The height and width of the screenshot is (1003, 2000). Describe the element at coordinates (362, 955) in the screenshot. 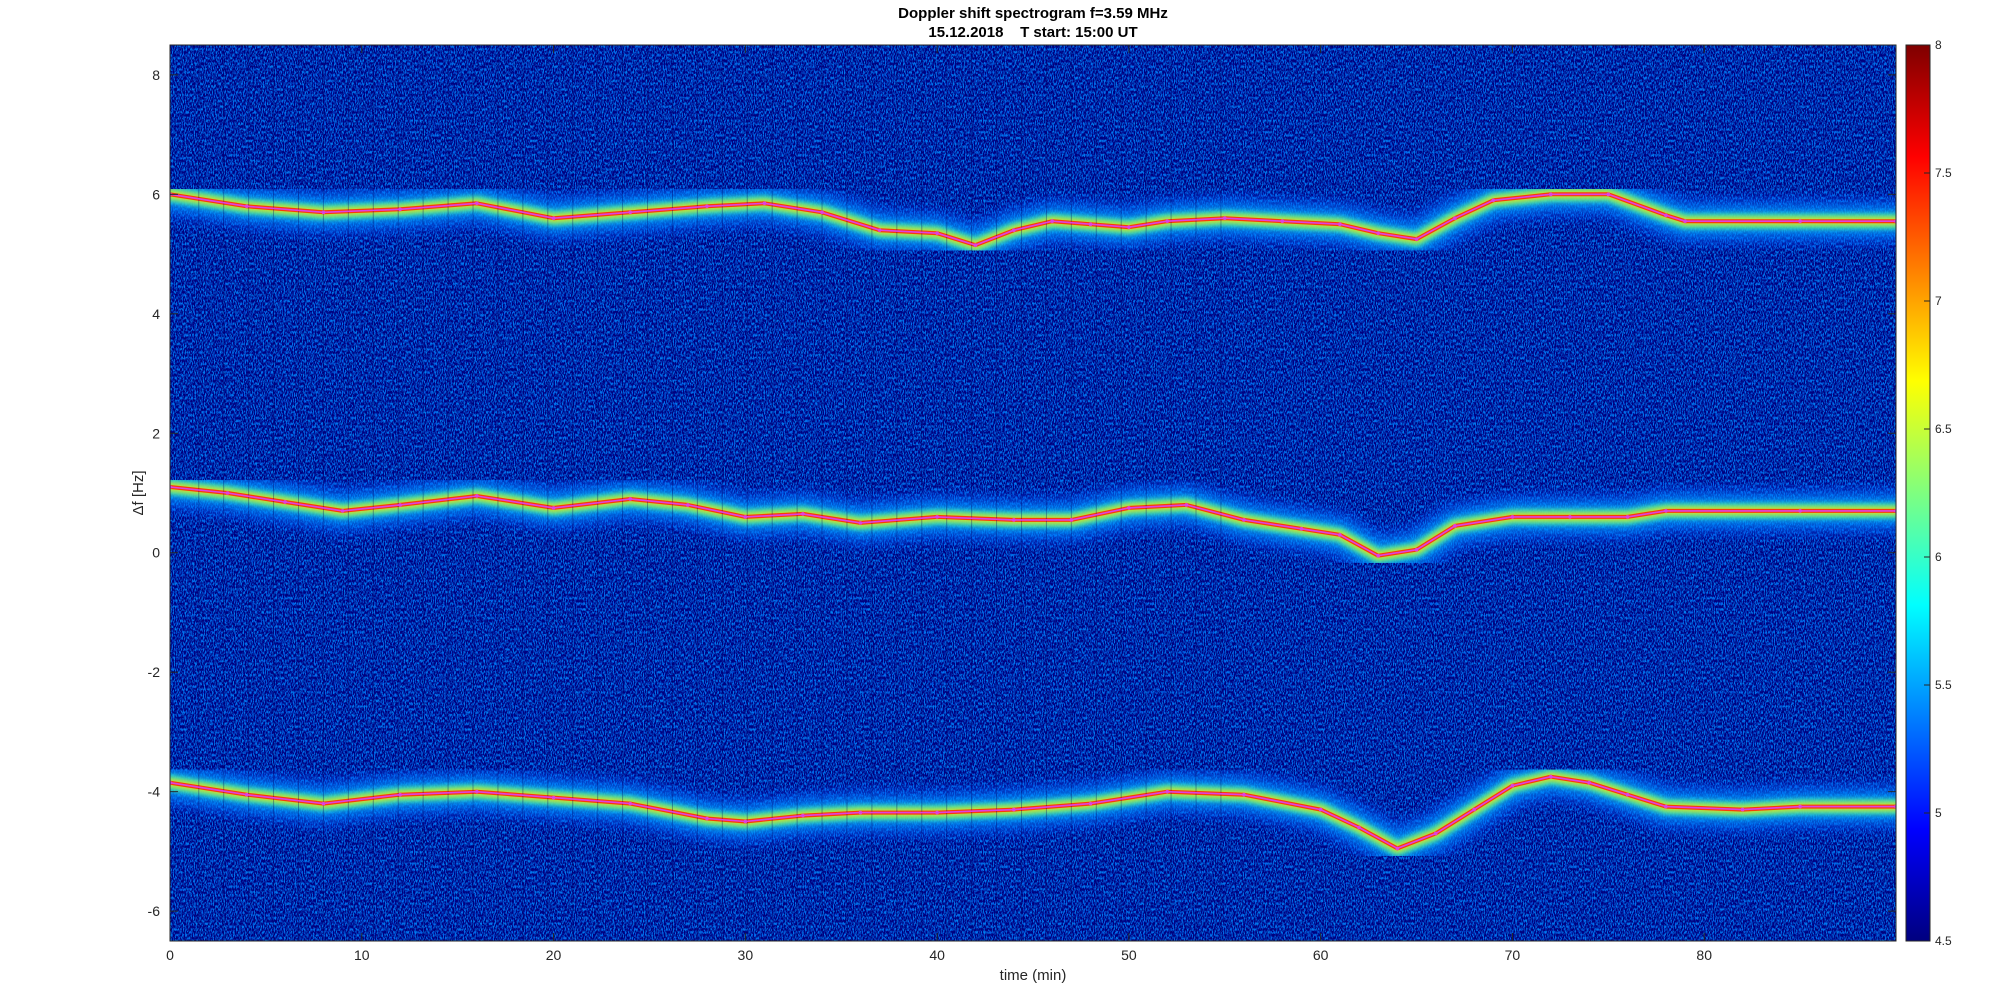

I see `x-tick-label: 10` at that location.